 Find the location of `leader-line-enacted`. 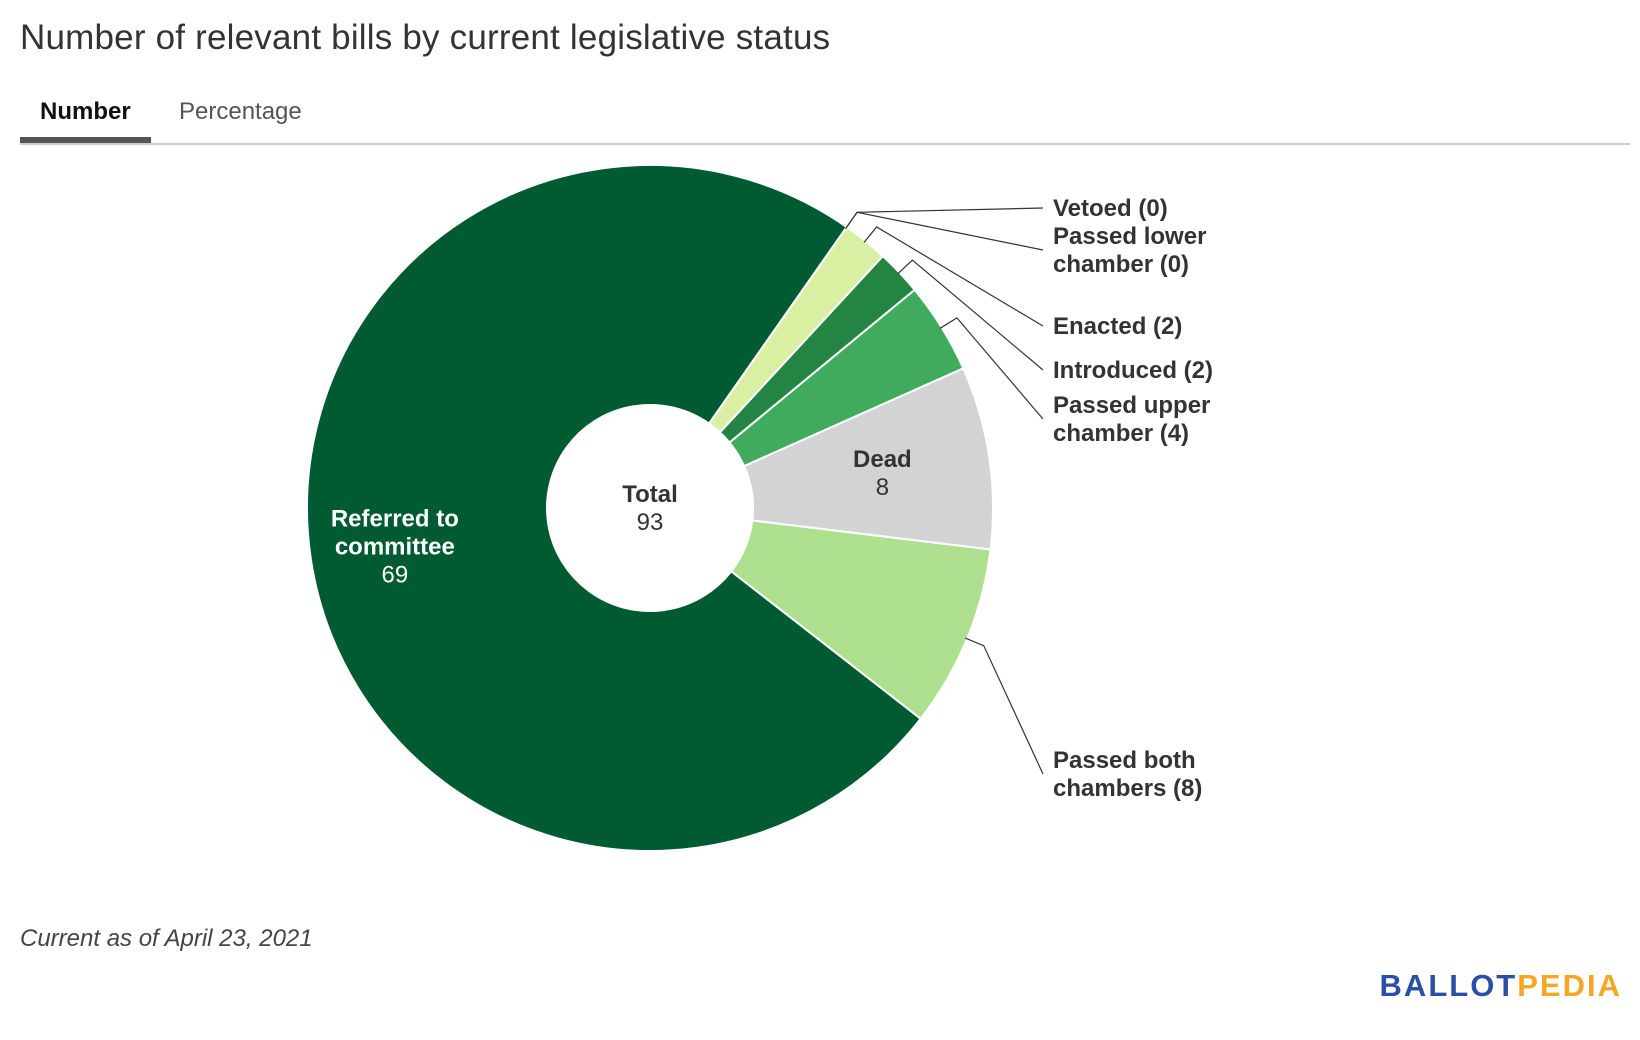

leader-line-enacted is located at coordinates (953, 276).